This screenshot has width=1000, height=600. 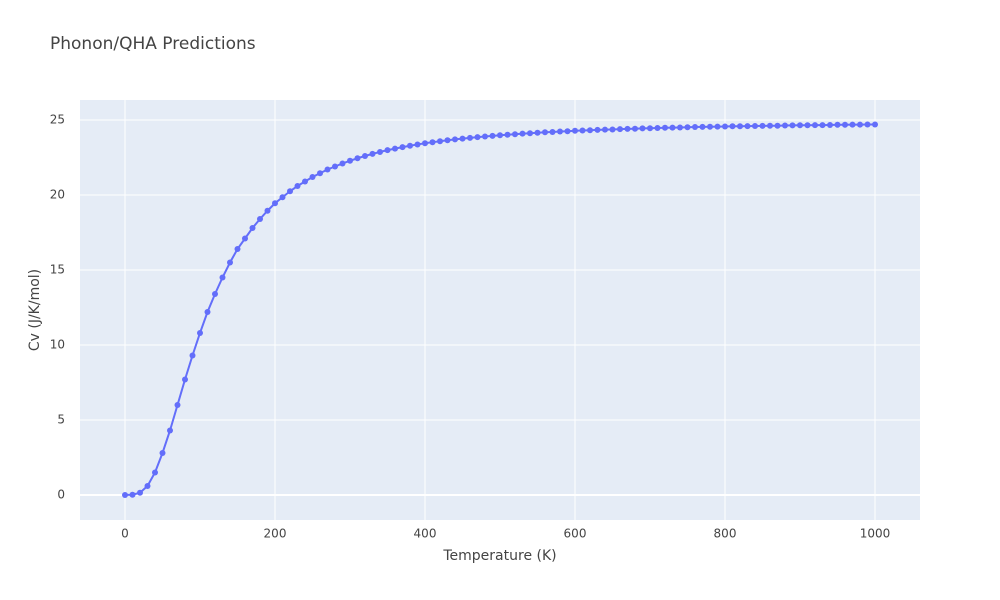 I want to click on y-axis-title: Cv (J/K/mol), so click(x=35, y=310).